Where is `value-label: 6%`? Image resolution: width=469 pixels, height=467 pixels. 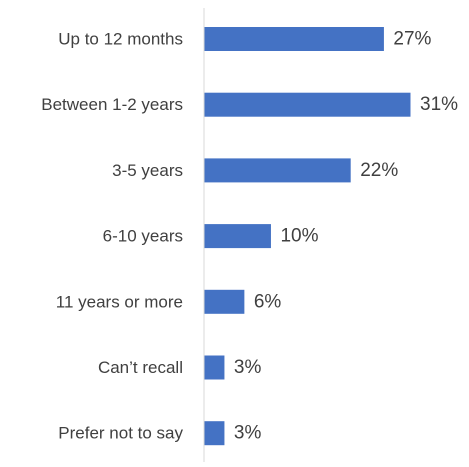
value-label: 6% is located at coordinates (268, 301).